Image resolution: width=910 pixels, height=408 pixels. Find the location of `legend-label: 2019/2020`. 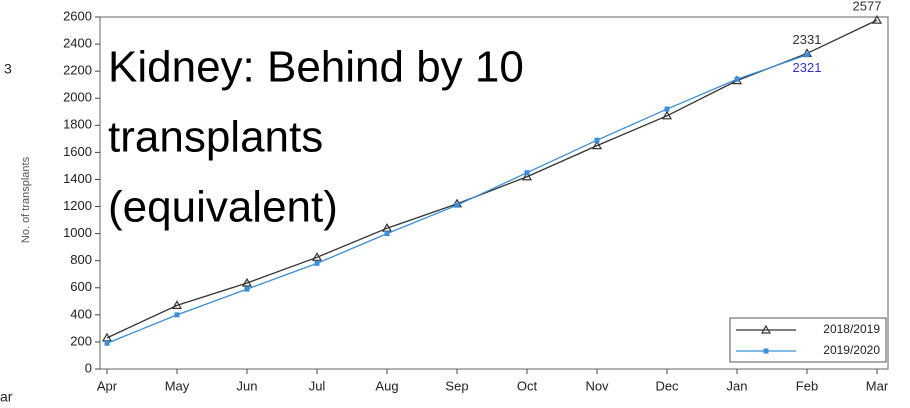

legend-label: 2019/2020 is located at coordinates (851, 350).